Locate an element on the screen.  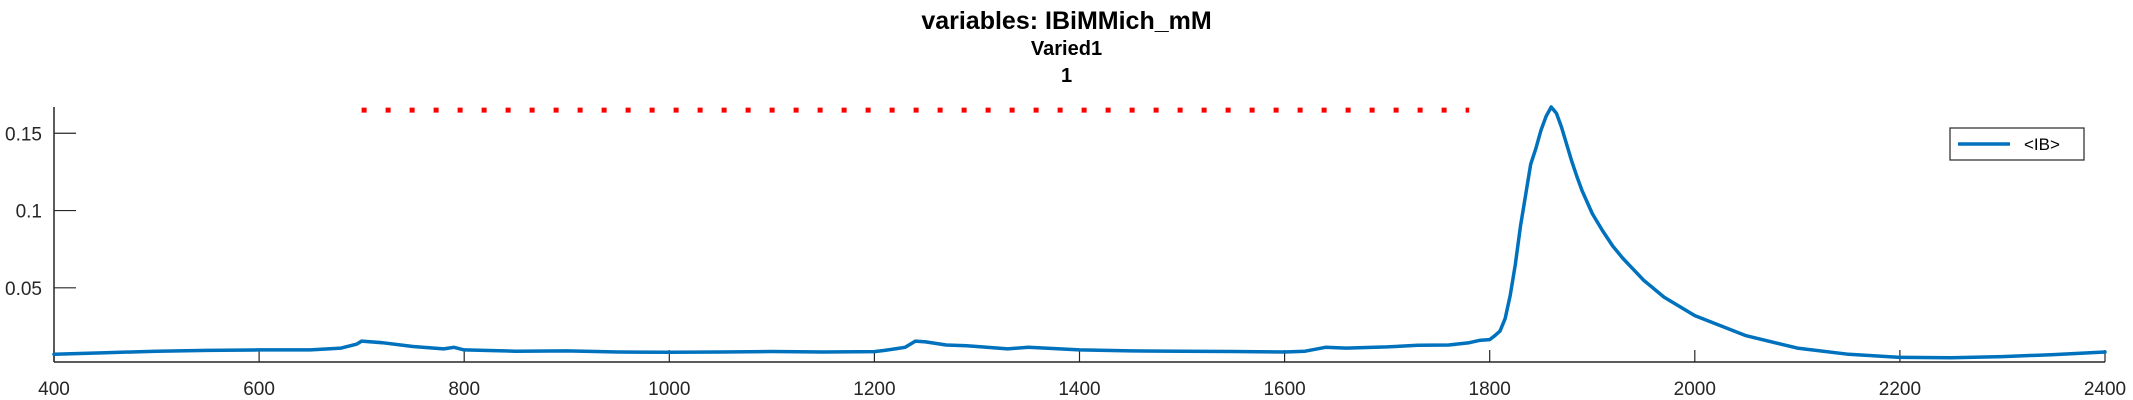
x-tick-label: 400 is located at coordinates (54, 389).